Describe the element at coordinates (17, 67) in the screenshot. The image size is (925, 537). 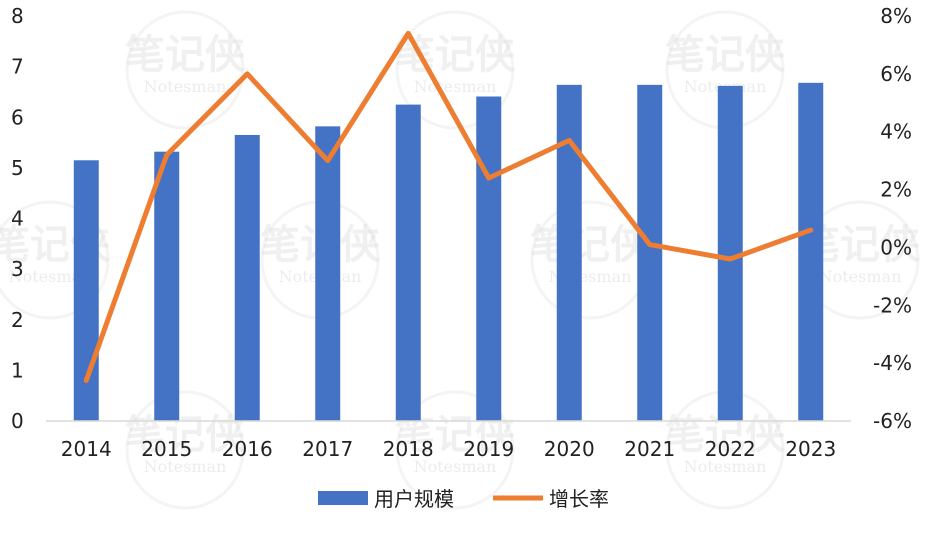
I see `y-left-tick-label: 7` at that location.